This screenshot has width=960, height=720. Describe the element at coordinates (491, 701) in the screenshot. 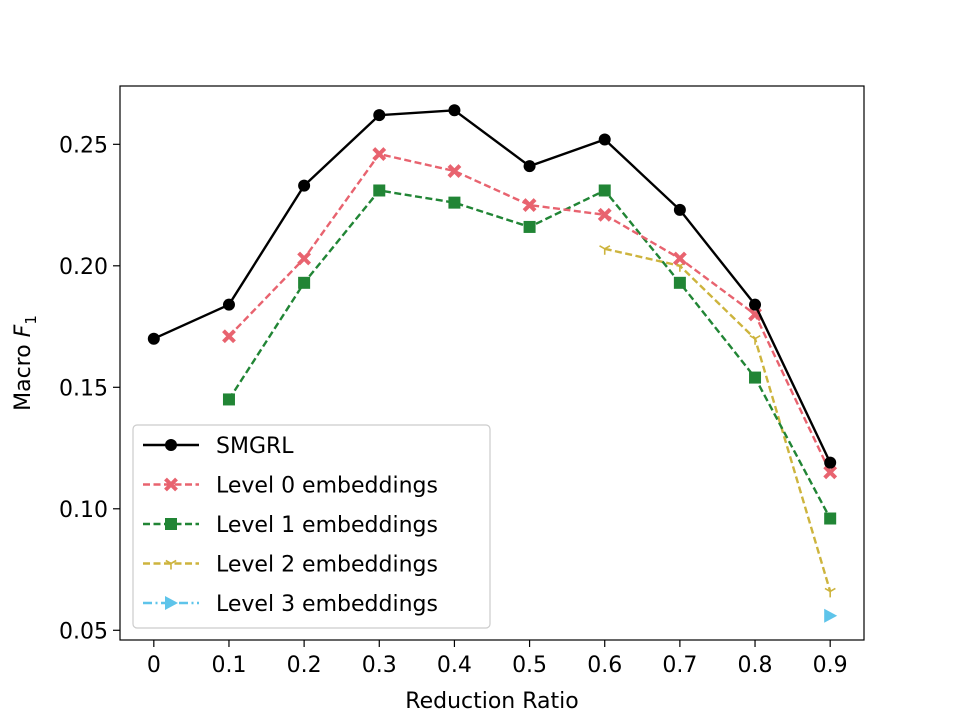

I see `x-axis-label: Reduction Ratio` at that location.